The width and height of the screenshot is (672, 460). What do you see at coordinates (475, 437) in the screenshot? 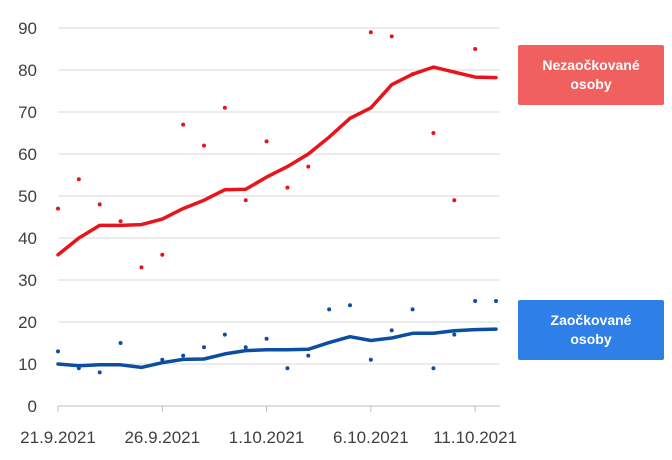
I see `x-tick-label: 11.10.2021` at bounding box center [475, 437].